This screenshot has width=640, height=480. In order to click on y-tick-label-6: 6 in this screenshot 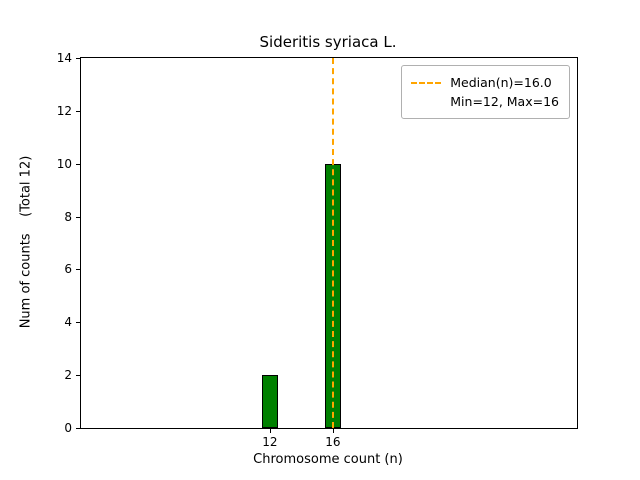, I will do `click(68, 269)`.